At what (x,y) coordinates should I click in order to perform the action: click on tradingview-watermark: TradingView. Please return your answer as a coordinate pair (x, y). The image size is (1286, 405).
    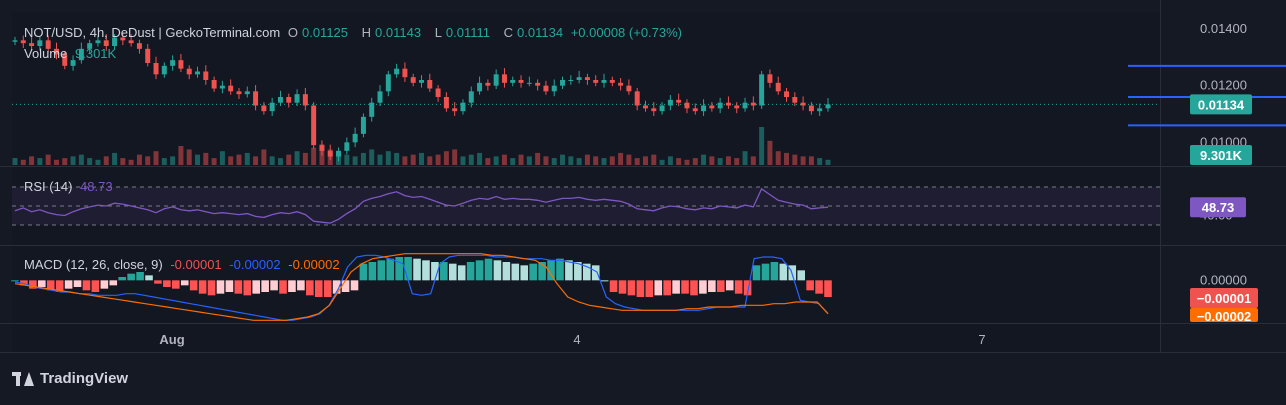
    Looking at the image, I should click on (70, 378).